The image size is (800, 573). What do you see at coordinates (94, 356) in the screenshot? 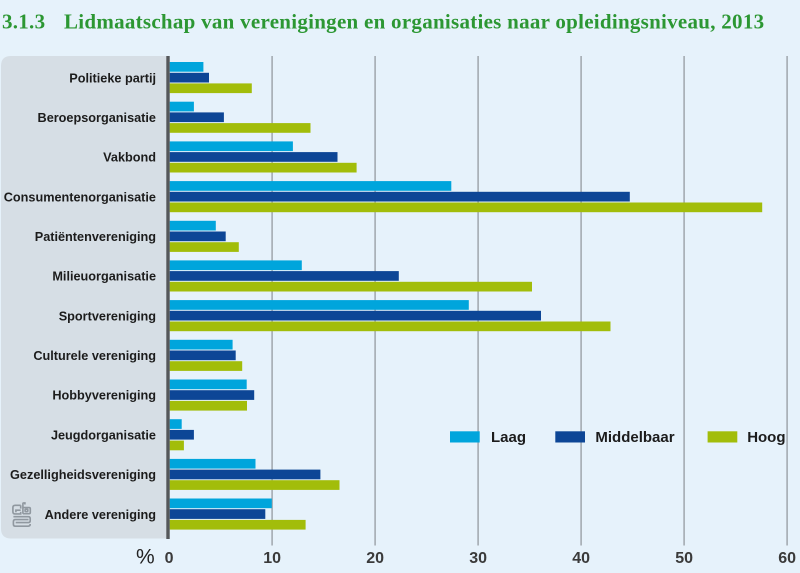
I see `svg-text: Culturele vereniging` at bounding box center [94, 356].